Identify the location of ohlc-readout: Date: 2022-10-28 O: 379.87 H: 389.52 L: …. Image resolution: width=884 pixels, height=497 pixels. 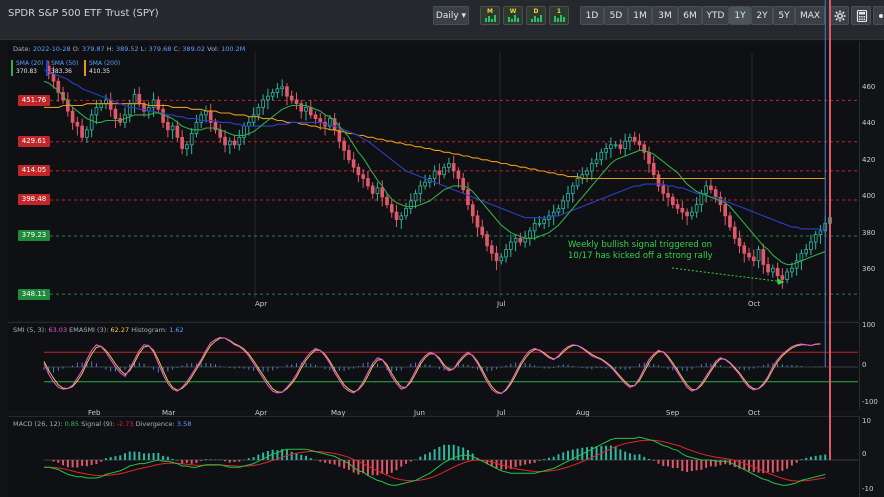
(129, 49).